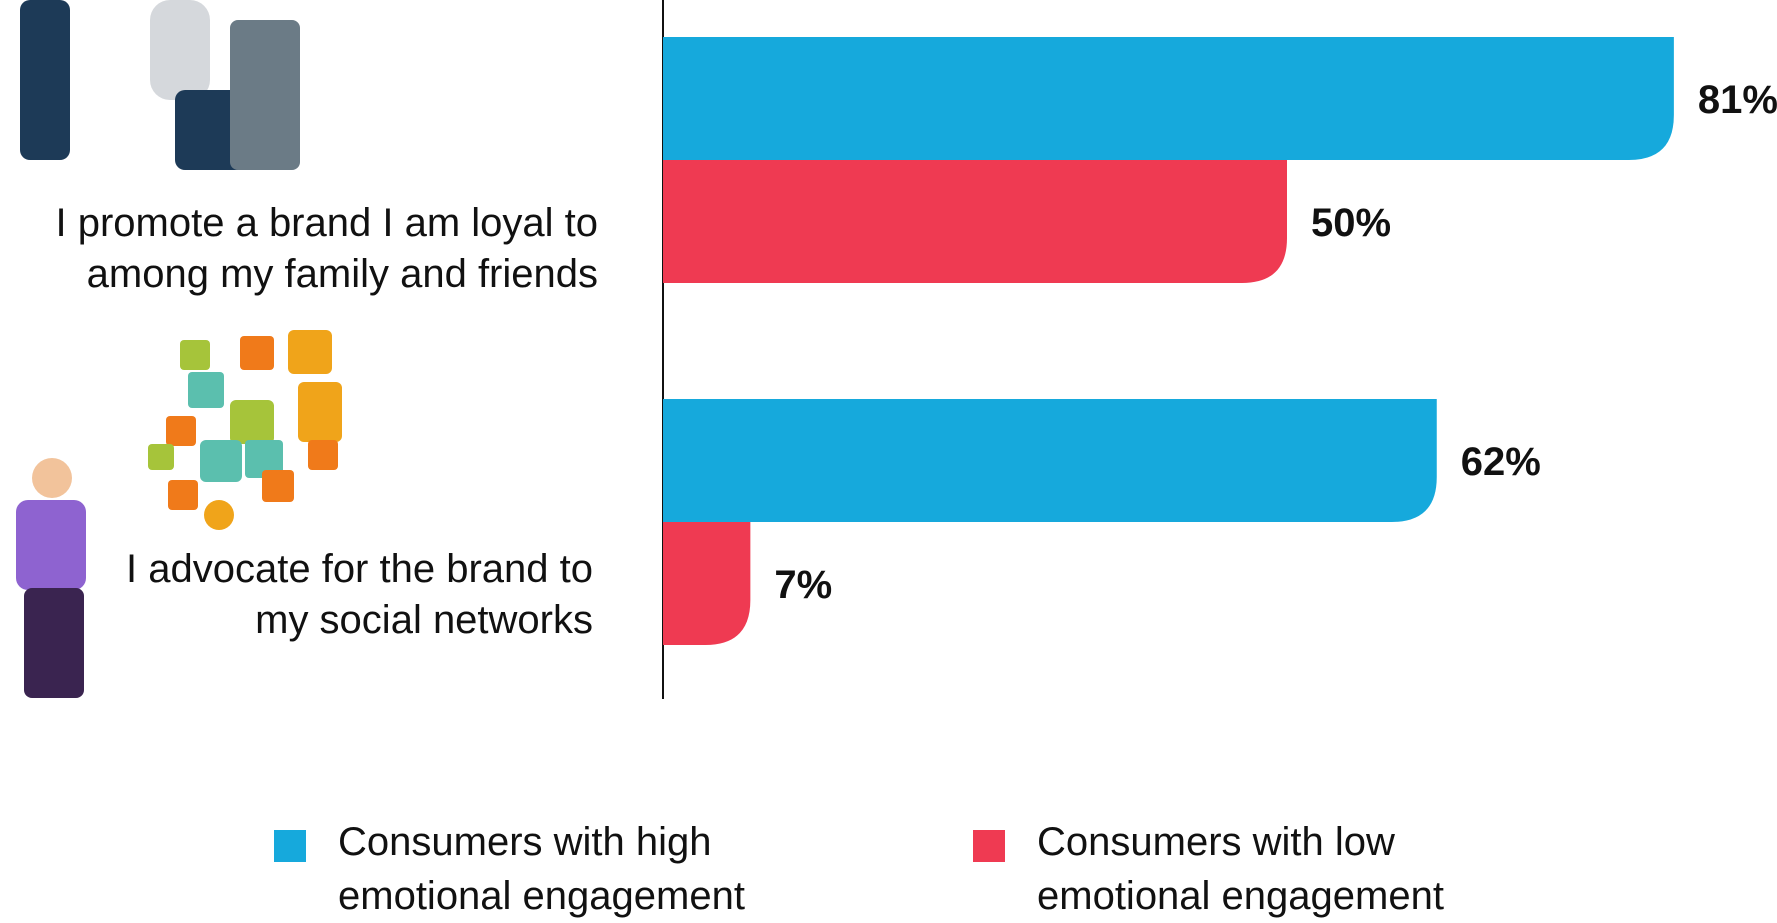 This screenshot has width=1777, height=923. Describe the element at coordinates (1737, 100) in the screenshot. I see `value-label: 81%` at that location.